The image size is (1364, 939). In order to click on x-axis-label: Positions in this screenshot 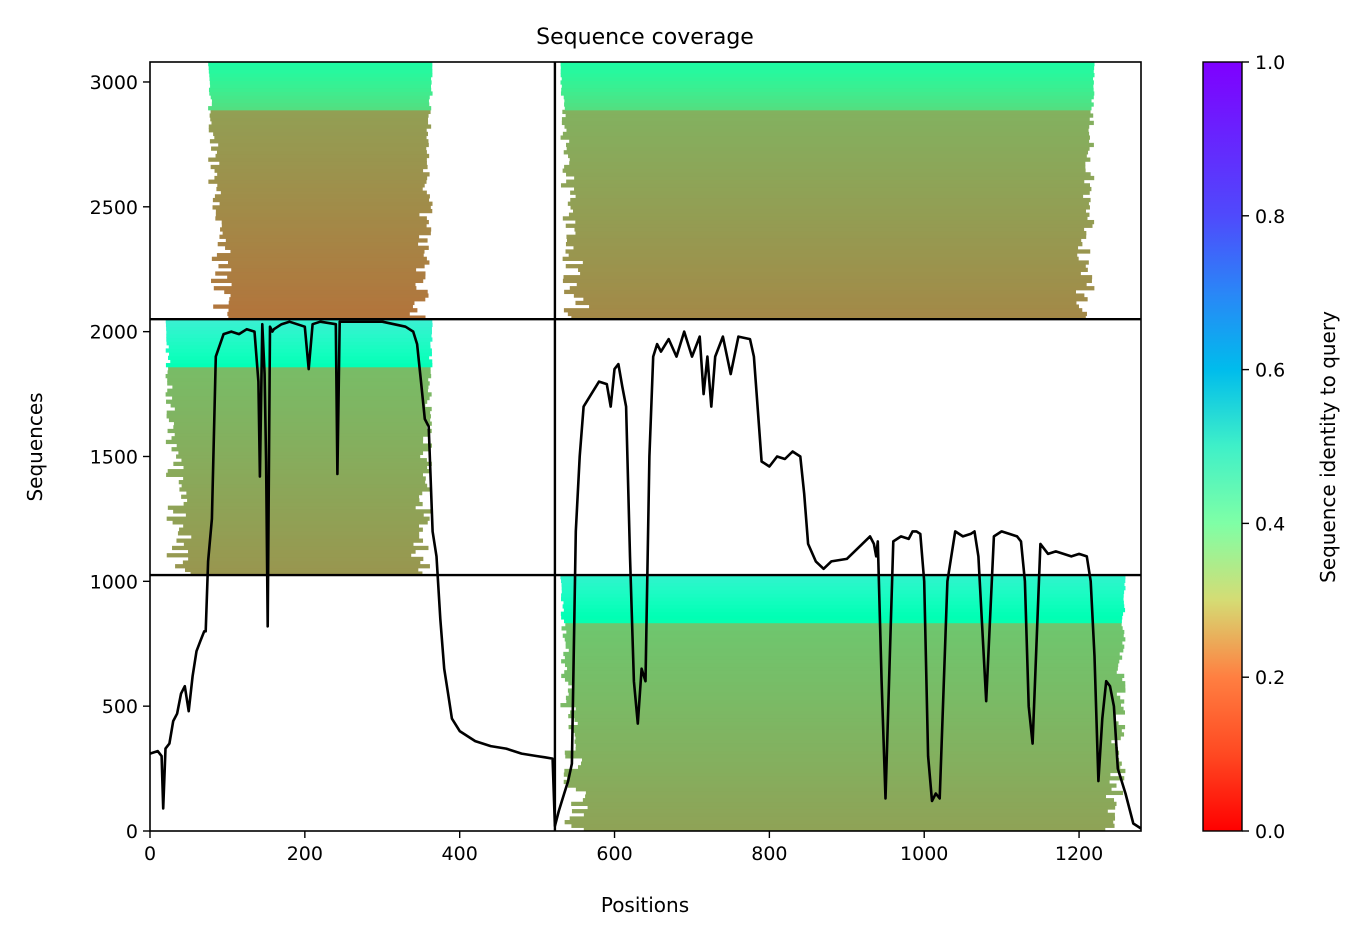, I will do `click(645, 905)`.